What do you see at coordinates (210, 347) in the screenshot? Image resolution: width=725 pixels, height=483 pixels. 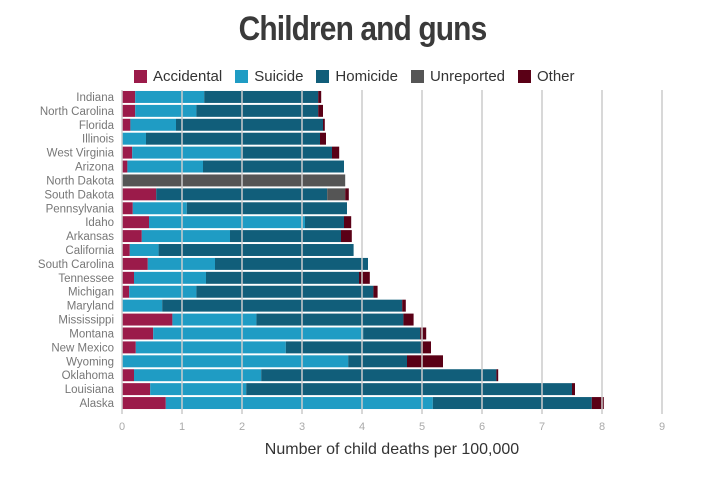 I see `bar-suicide-new-mexico` at bounding box center [210, 347].